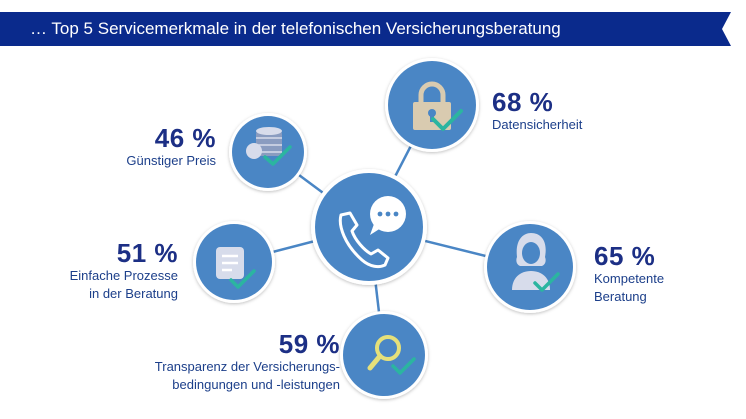  I want to click on label-price: 46 % Günstiger Preis, so click(171, 147).